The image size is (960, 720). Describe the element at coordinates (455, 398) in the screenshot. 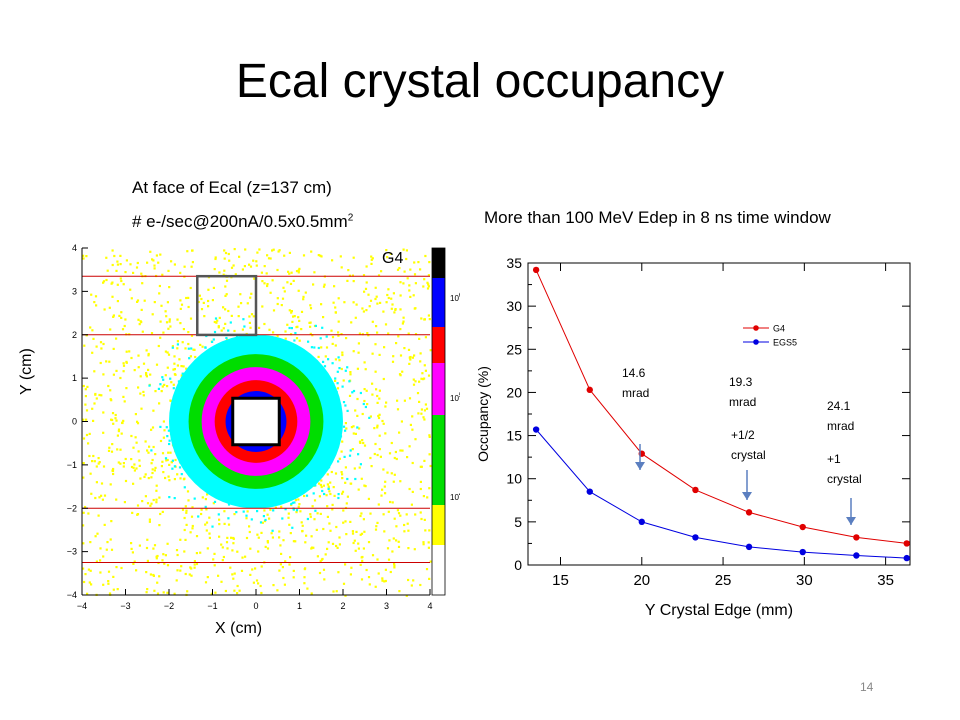

I see `colorbar-label: 10⁵` at that location.